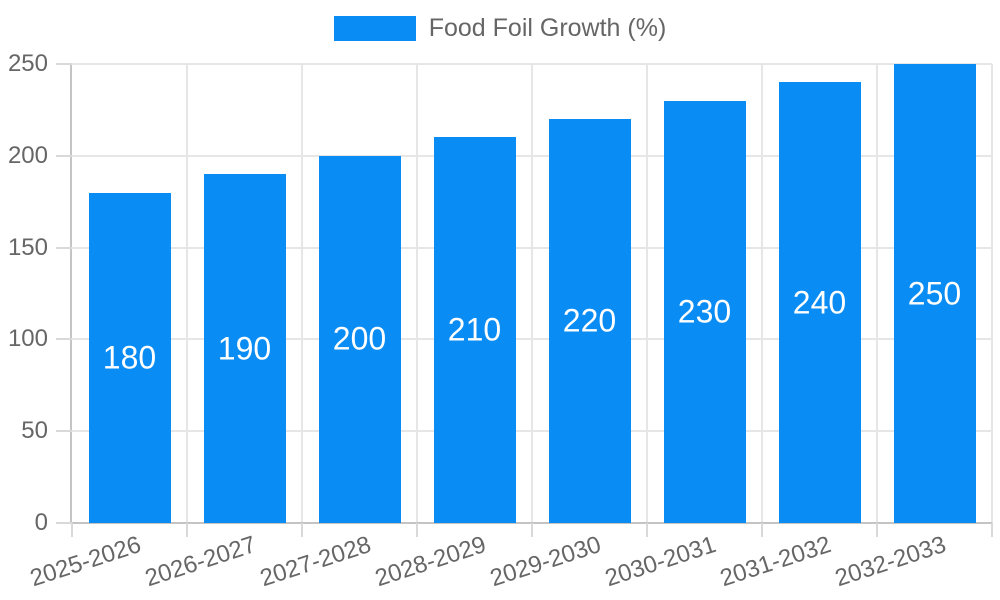 This screenshot has height=600, width=1000. I want to click on bar: 220, so click(589, 321).